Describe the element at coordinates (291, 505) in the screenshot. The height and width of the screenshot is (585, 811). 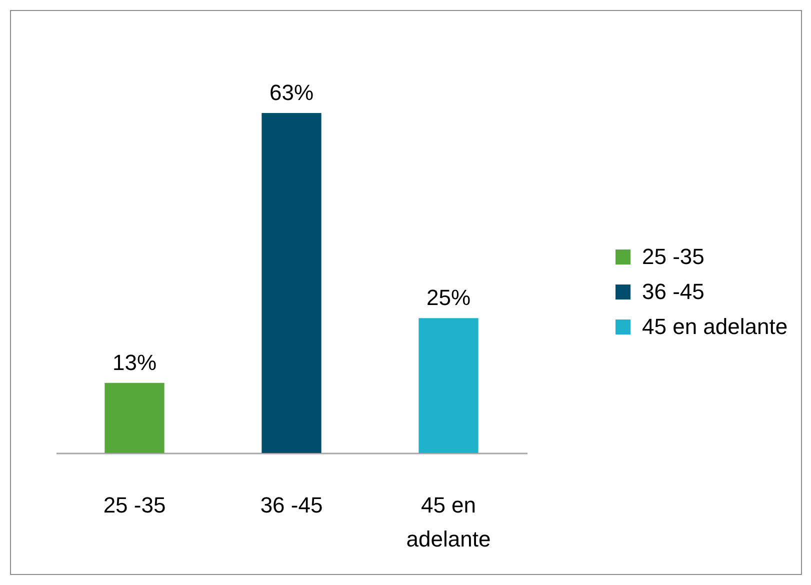
I see `x-tick-label: 36 -45` at that location.